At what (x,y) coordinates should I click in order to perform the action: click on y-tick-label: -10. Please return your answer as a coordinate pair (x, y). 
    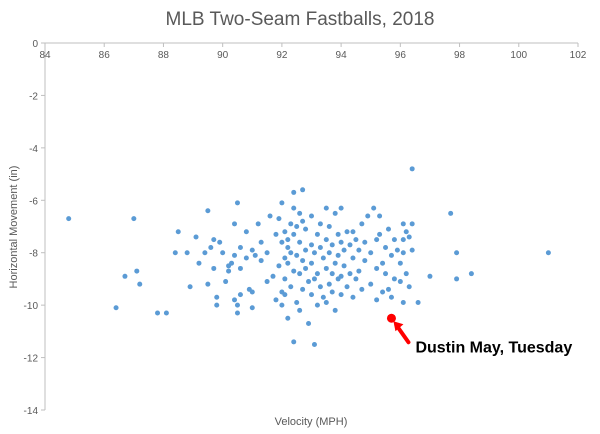
    Looking at the image, I should click on (31, 306).